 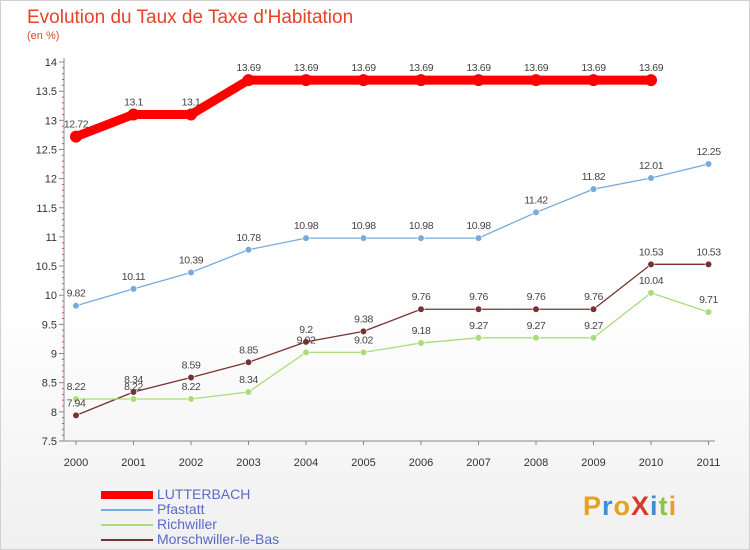 What do you see at coordinates (49, 325) in the screenshot?
I see `y-tick-label: 9.5` at bounding box center [49, 325].